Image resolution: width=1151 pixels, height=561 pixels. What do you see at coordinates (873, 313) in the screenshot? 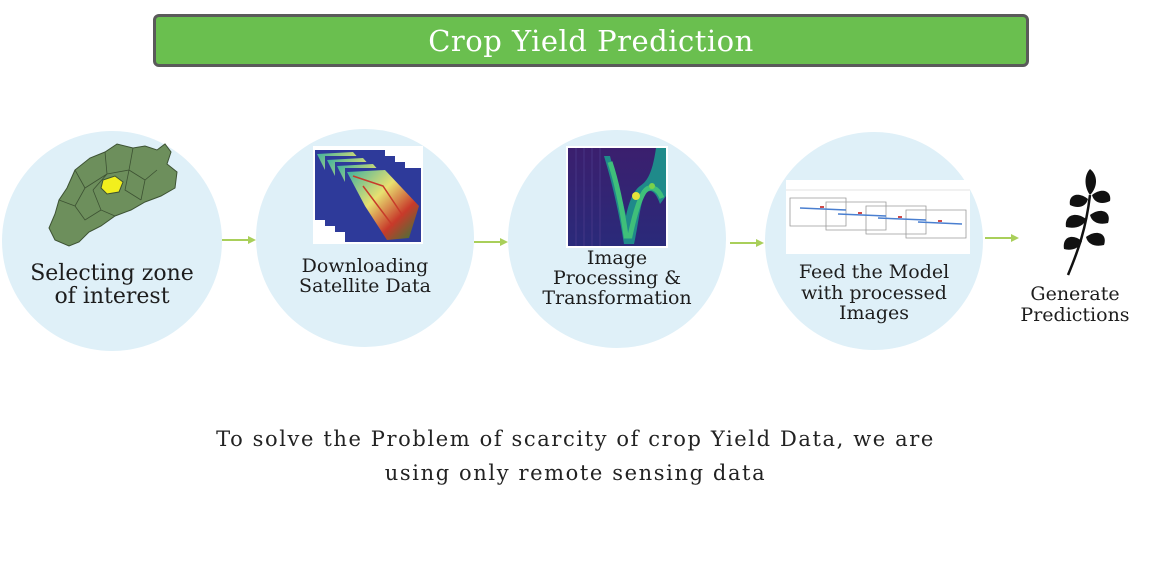
I see `step-4-label-line3: Images` at bounding box center [873, 313].